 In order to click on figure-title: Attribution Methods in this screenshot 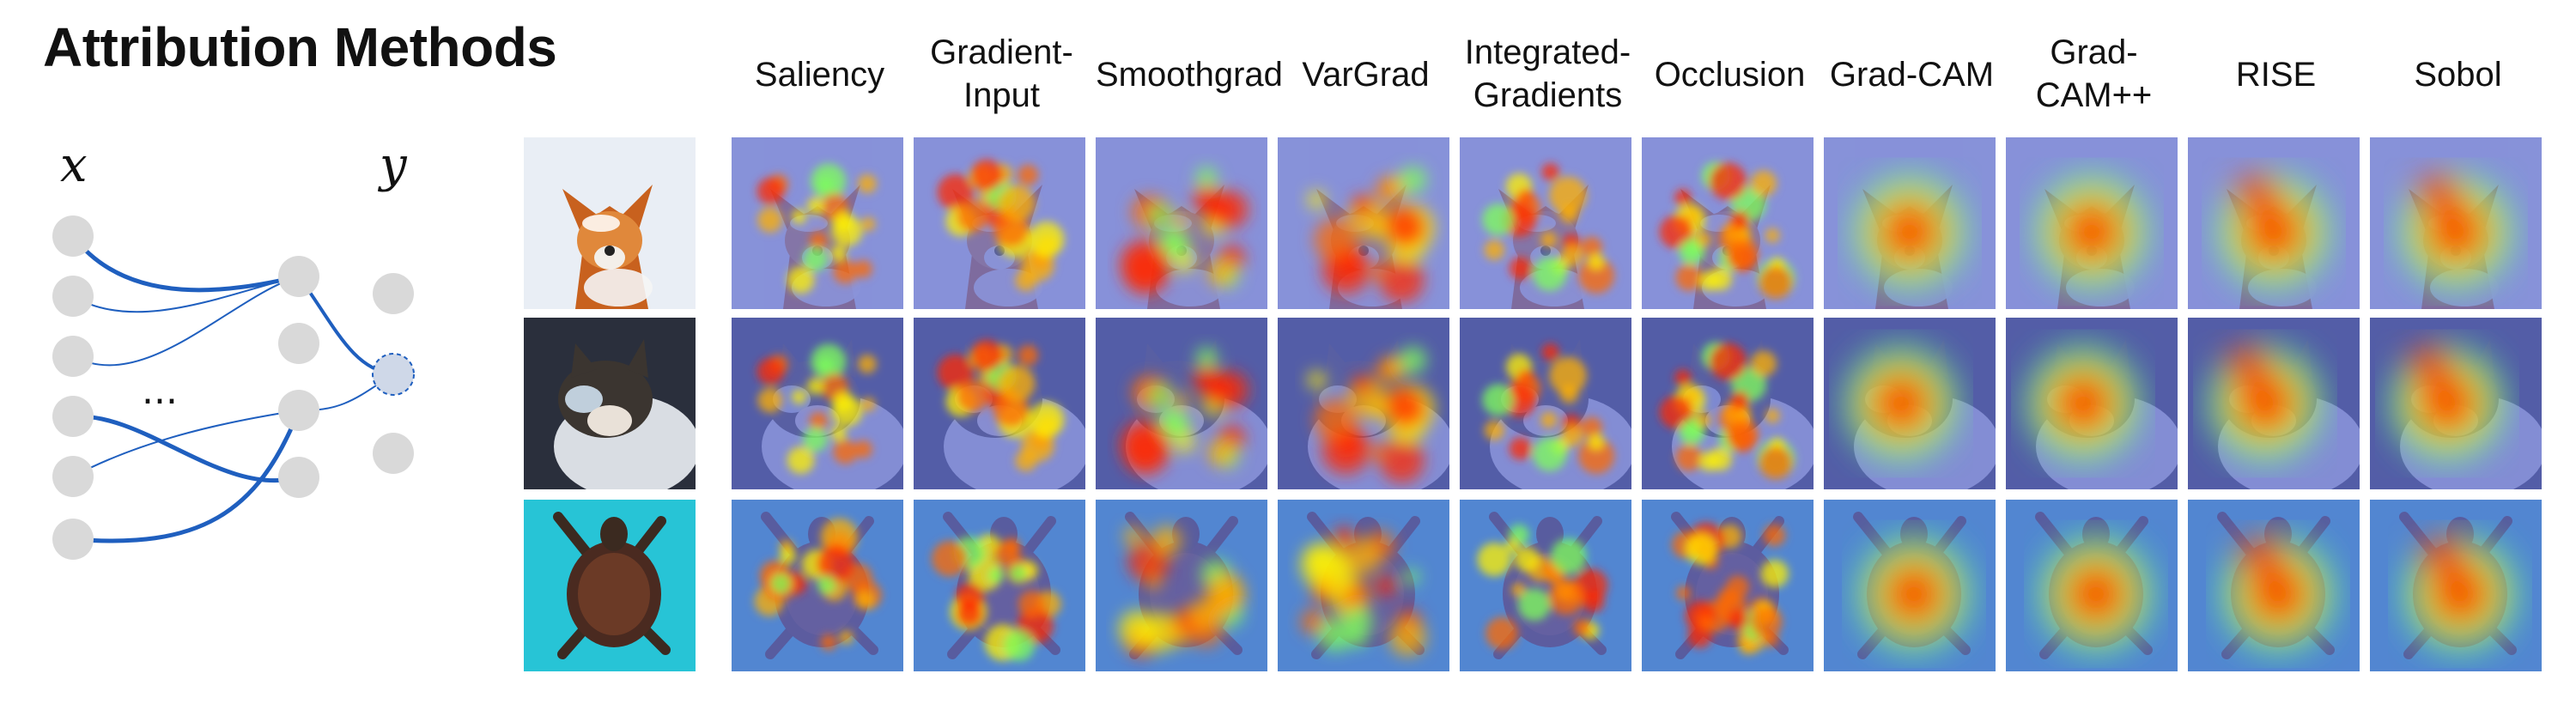, I will do `click(300, 47)`.